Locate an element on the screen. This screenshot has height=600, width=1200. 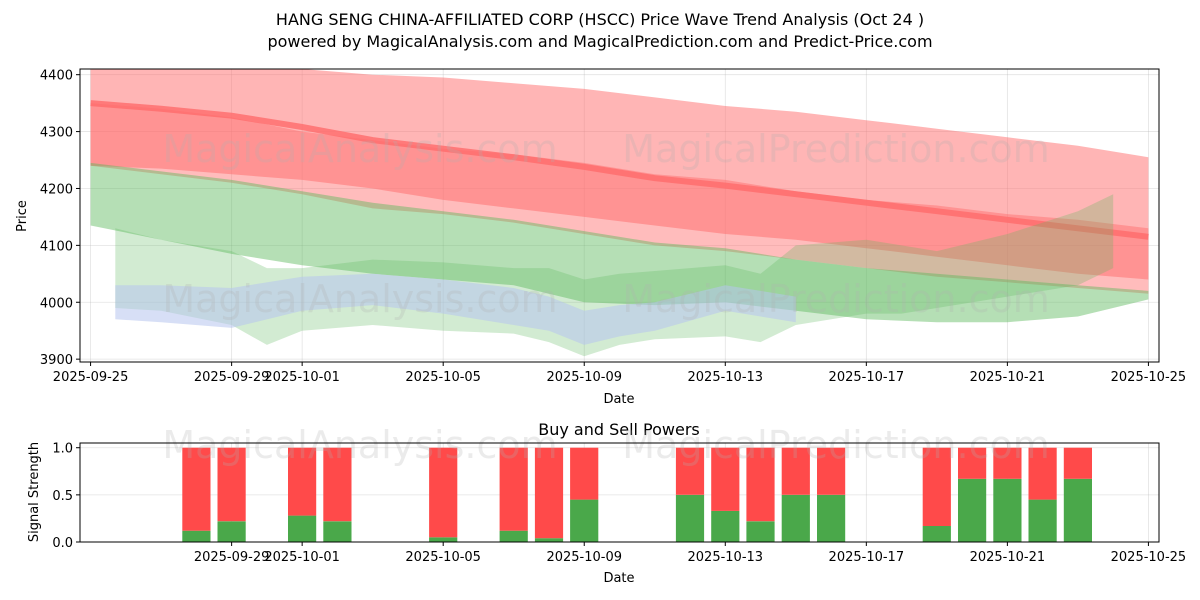
price-x-tick-label: 2025-10-21 is located at coordinates (1008, 377).